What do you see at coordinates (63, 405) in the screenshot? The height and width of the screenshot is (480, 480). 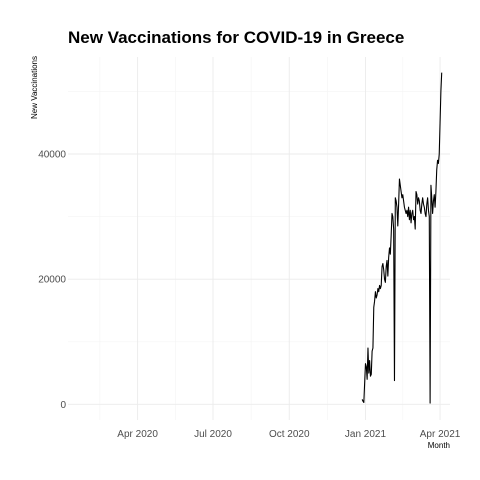 I see `y-tick-label: 0` at bounding box center [63, 405].